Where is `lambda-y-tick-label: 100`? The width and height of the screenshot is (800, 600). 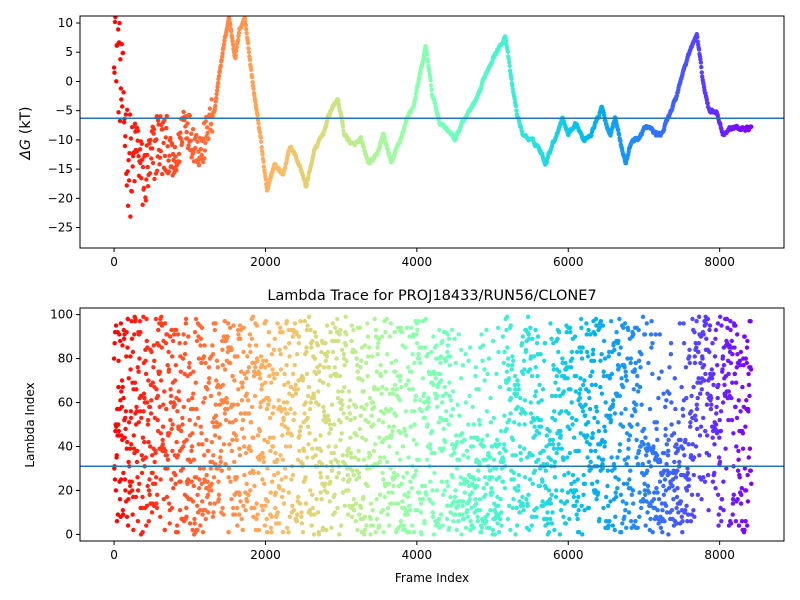
lambda-y-tick-label: 100 is located at coordinates (61, 315).